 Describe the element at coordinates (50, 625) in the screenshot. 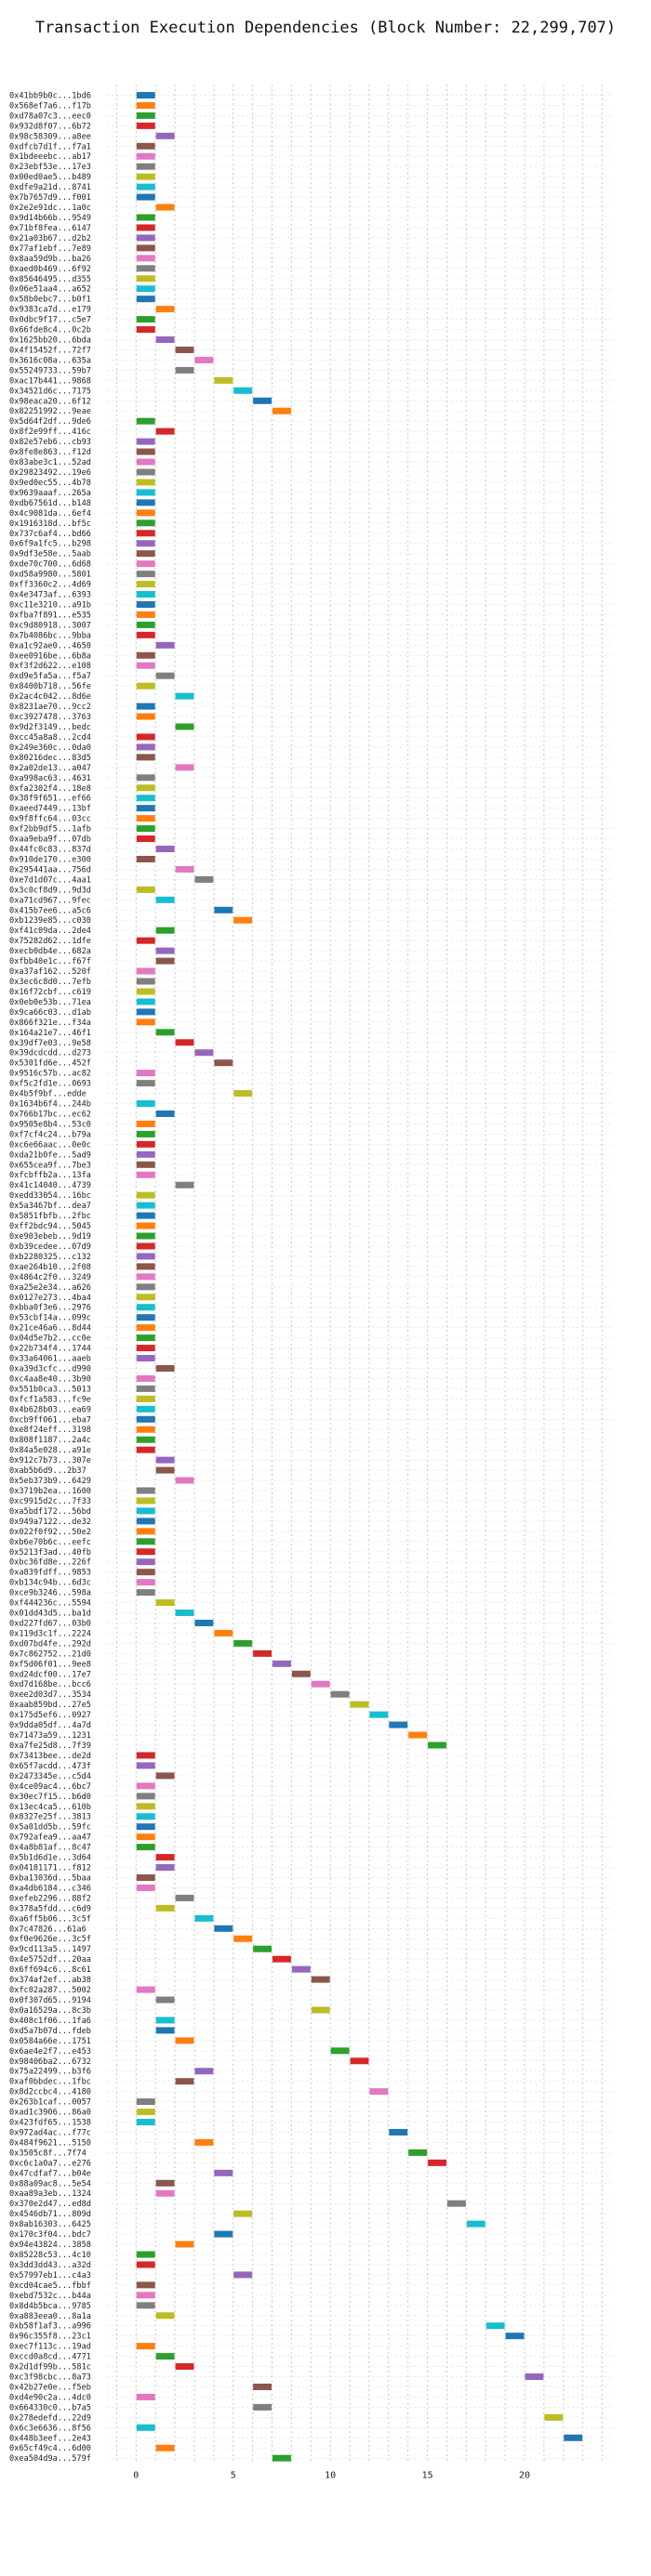

I see `y-tick-label: 0xc9d80918...3007` at that location.